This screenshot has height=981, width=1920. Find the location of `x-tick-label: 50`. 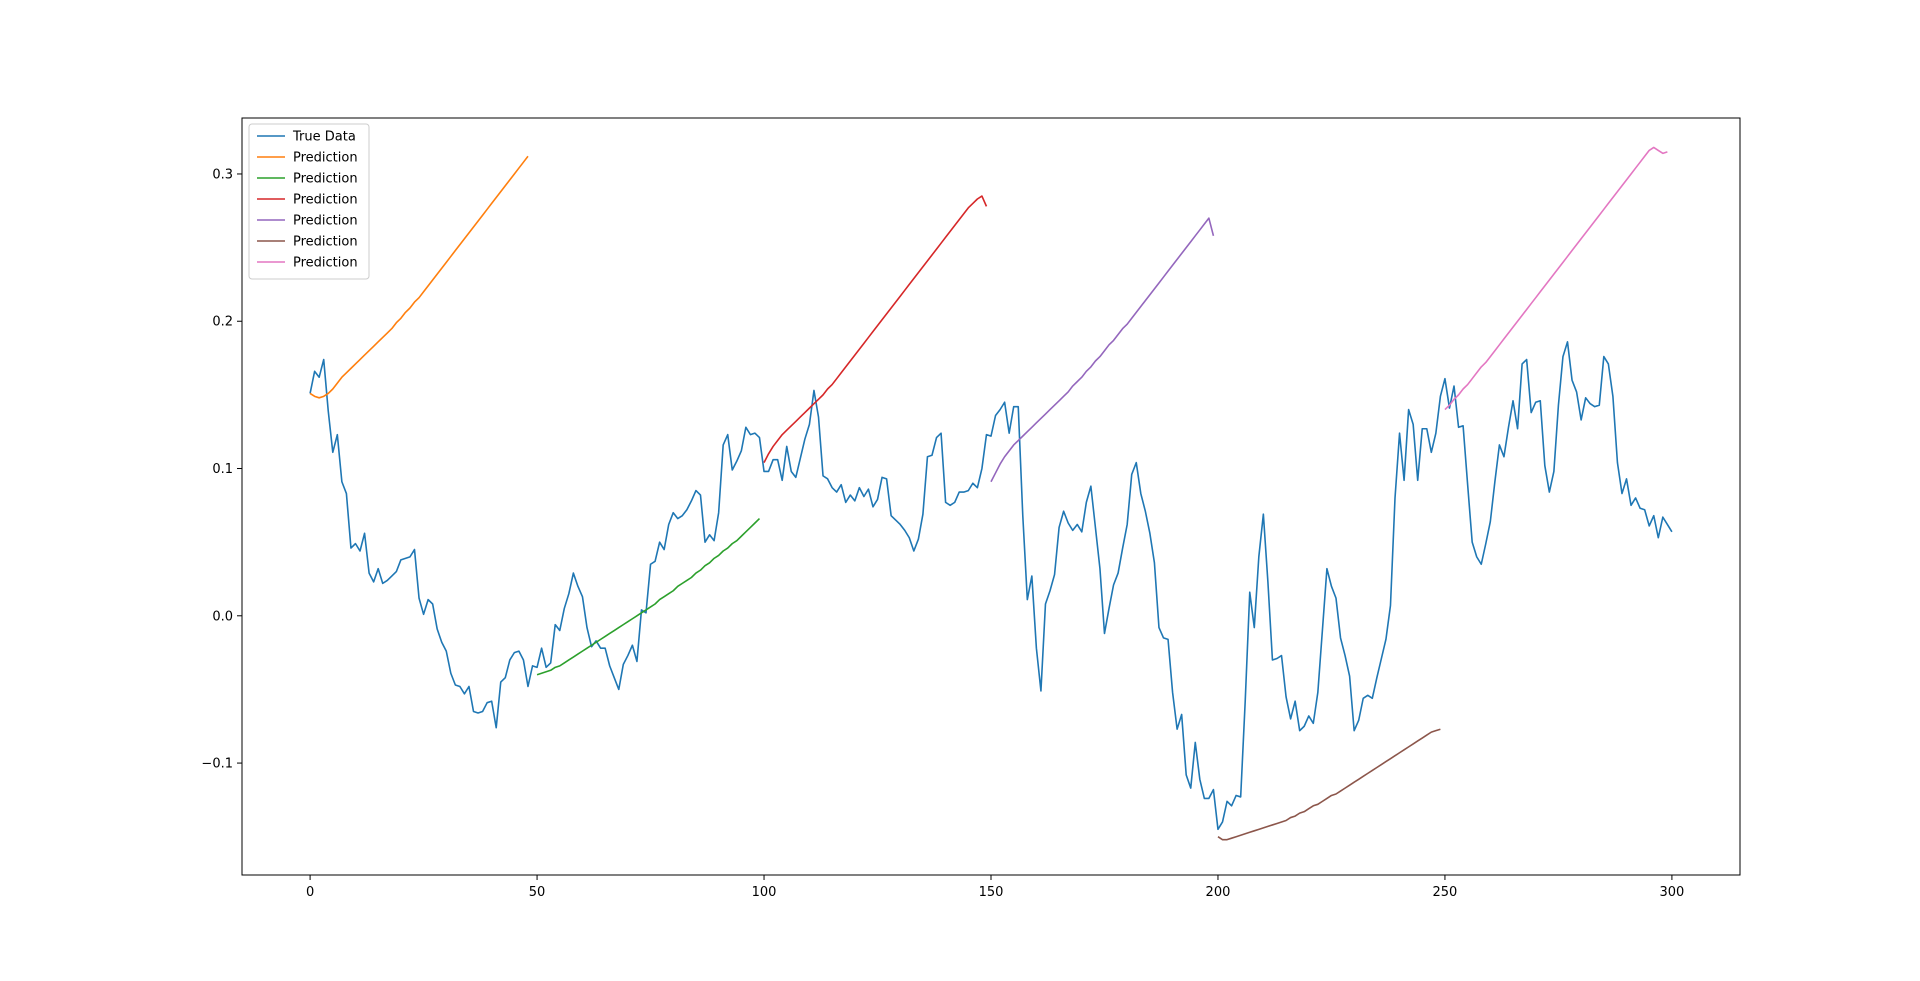

x-tick-label: 50 is located at coordinates (537, 892).